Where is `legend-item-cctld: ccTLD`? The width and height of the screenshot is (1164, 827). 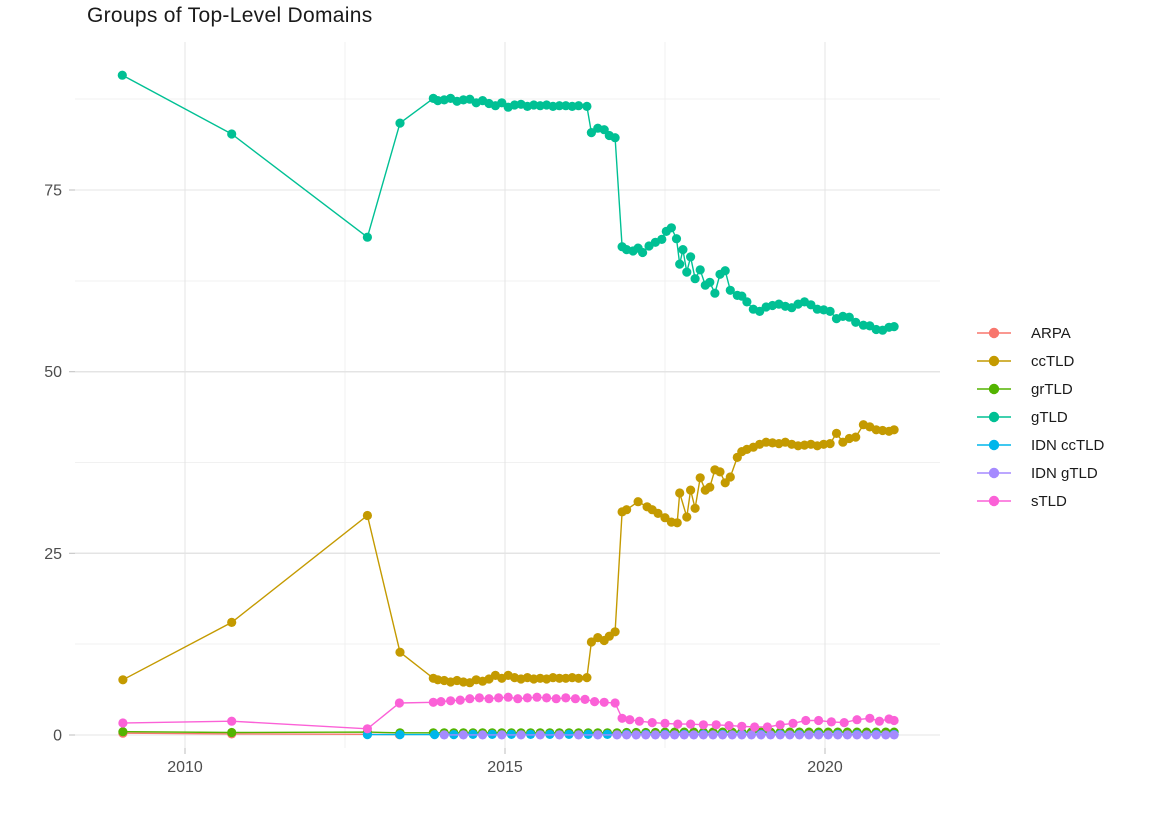 legend-item-cctld: ccTLD is located at coordinates (1040, 361).